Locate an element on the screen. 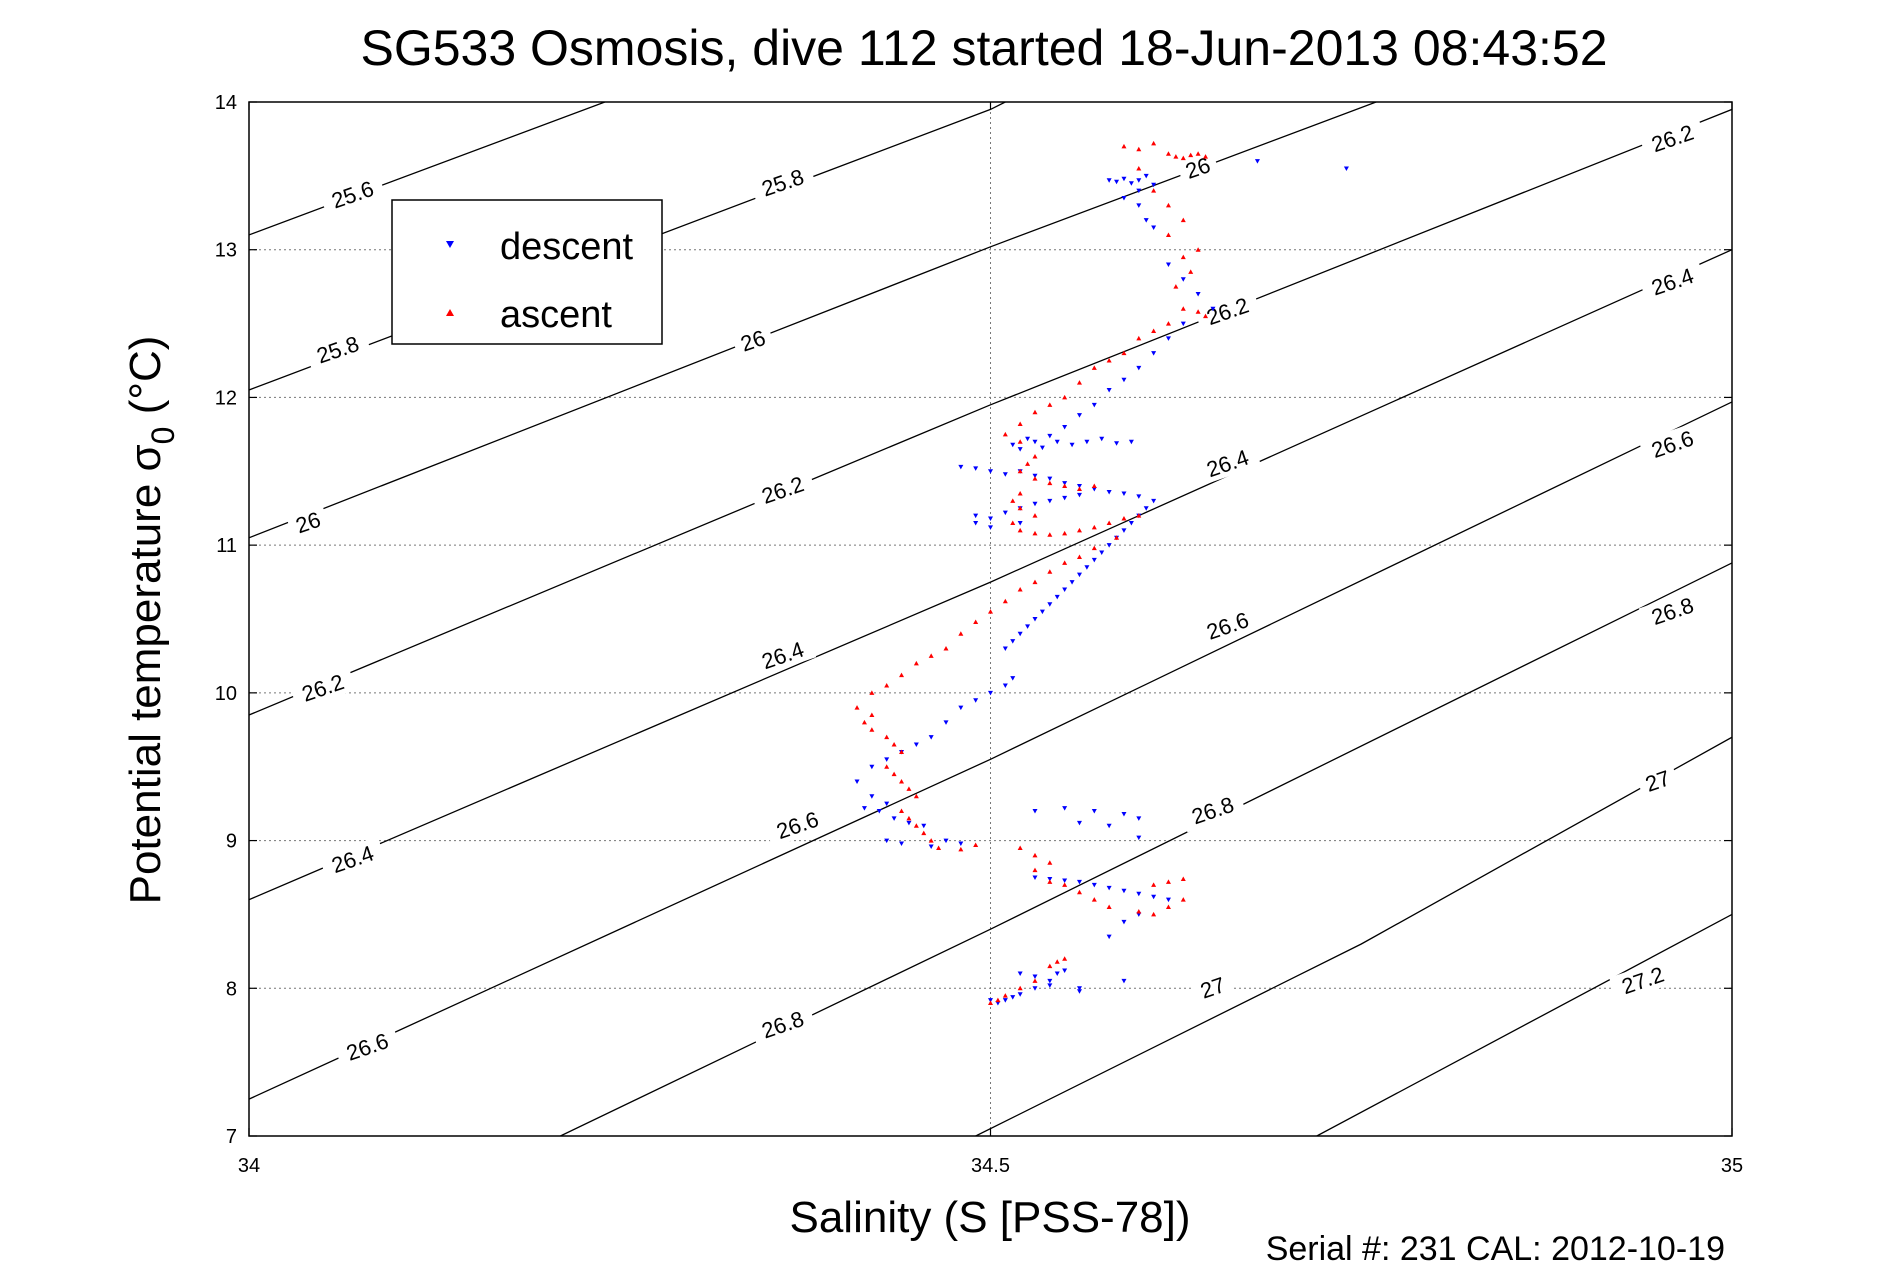 The image size is (1891, 1262). y-tick-label: 9 is located at coordinates (231, 842).